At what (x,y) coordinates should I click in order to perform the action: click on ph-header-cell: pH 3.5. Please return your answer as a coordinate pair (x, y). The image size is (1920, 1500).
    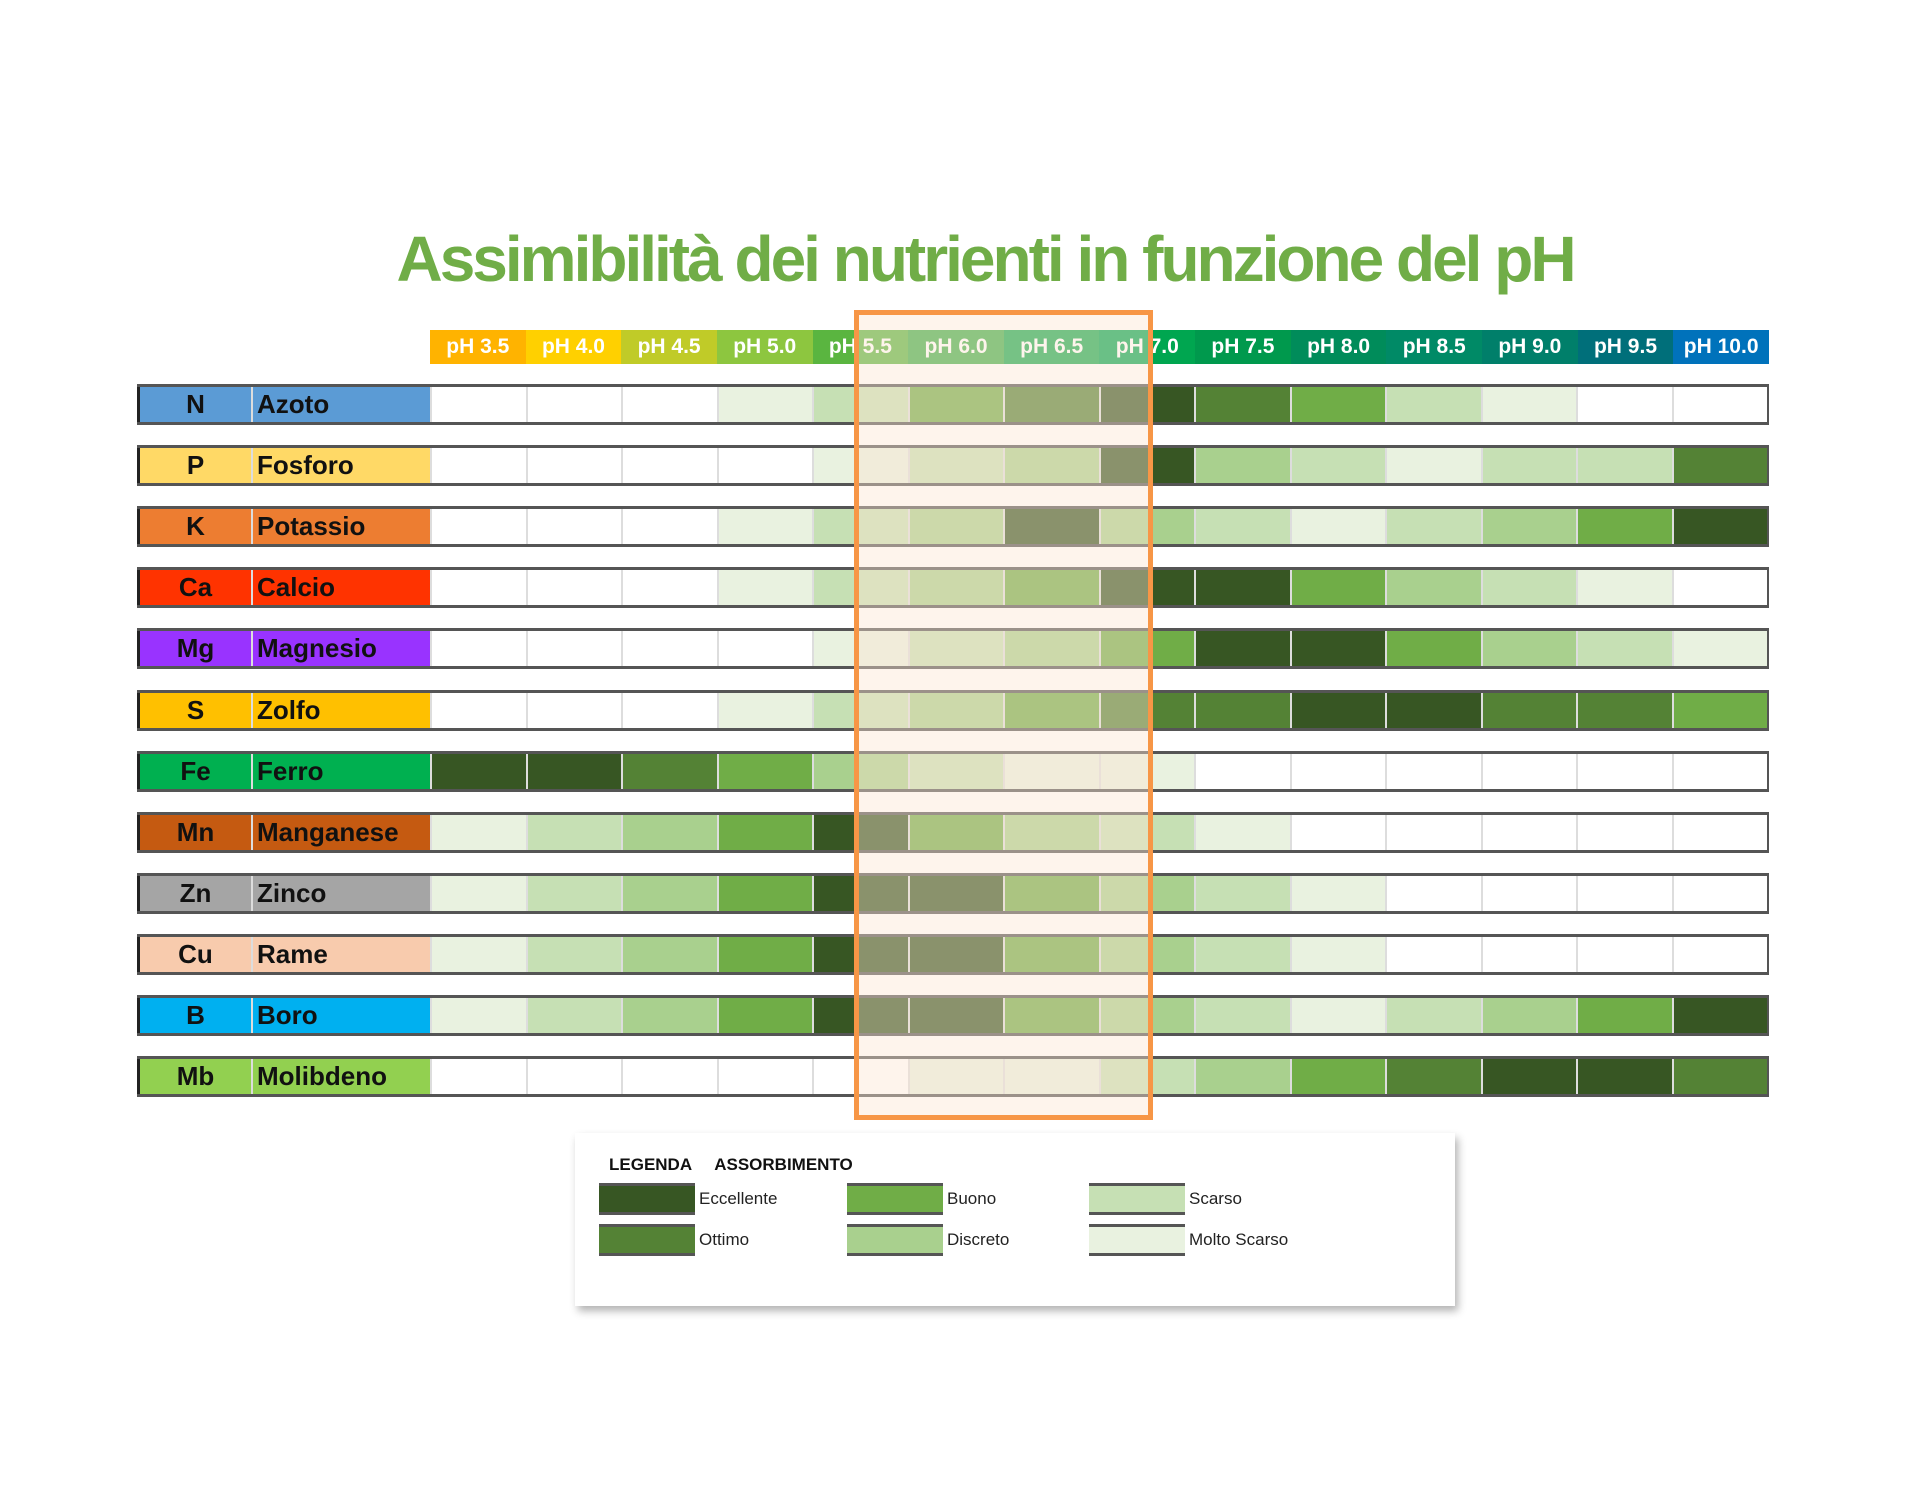
    Looking at the image, I should click on (478, 347).